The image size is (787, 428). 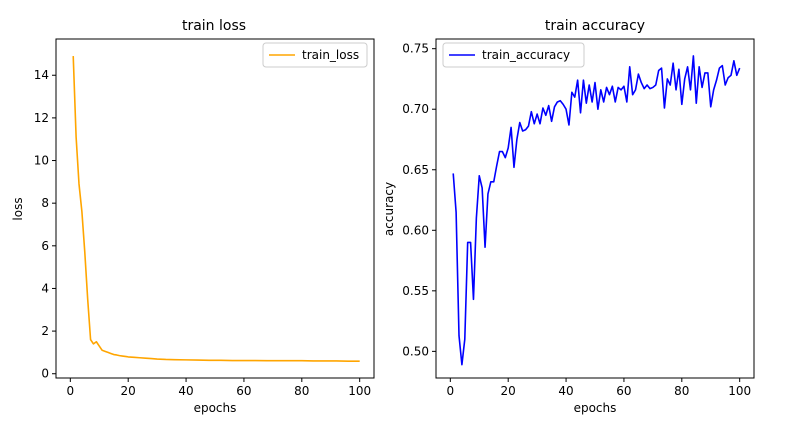 I want to click on loss-chart-title: train loss, so click(x=214, y=26).